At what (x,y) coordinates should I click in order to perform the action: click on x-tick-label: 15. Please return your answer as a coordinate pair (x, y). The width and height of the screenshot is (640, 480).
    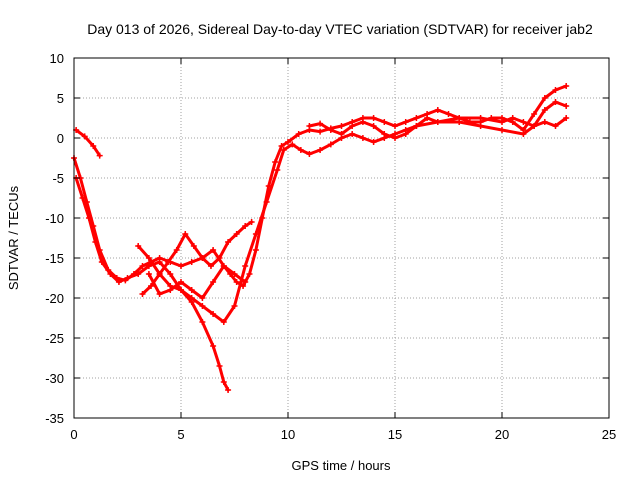
    Looking at the image, I should click on (395, 434).